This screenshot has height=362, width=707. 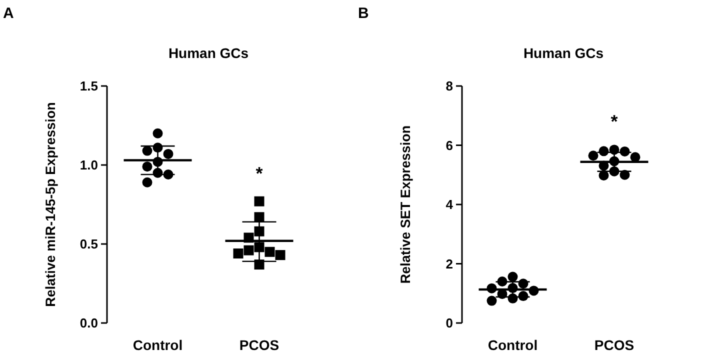 I want to click on y-tick-label: 6, so click(x=449, y=145).